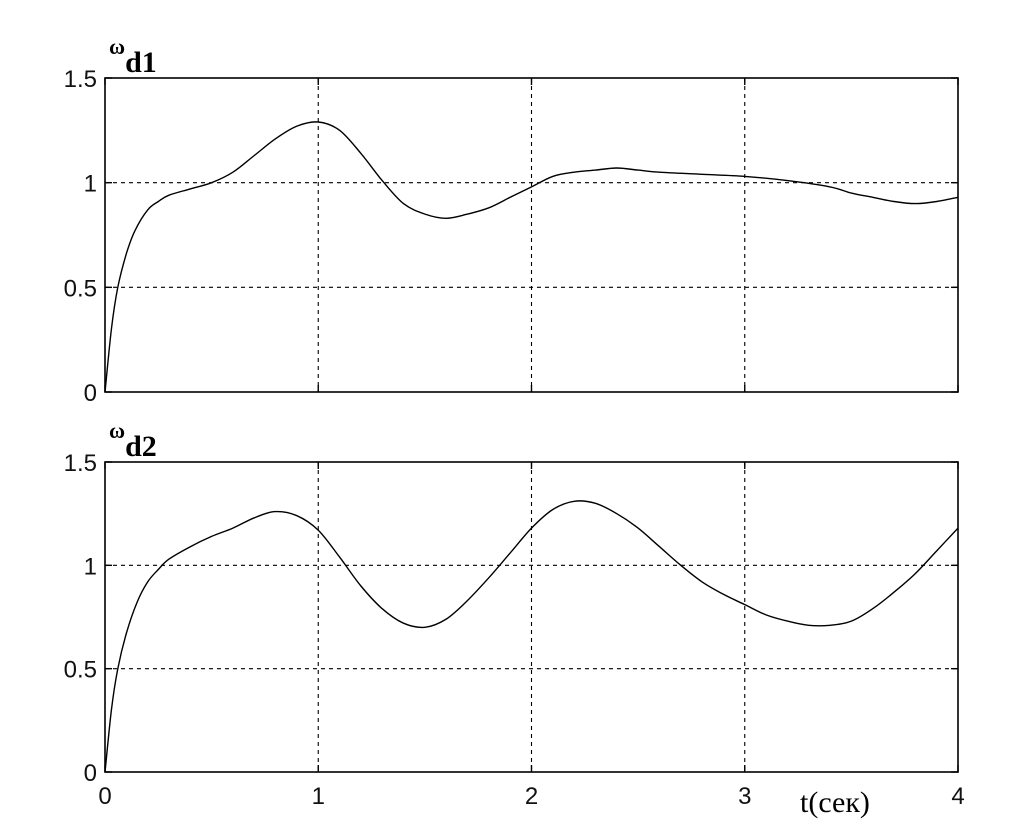 The image size is (1019, 833). What do you see at coordinates (104, 796) in the screenshot?
I see `x-tick-label: 0` at bounding box center [104, 796].